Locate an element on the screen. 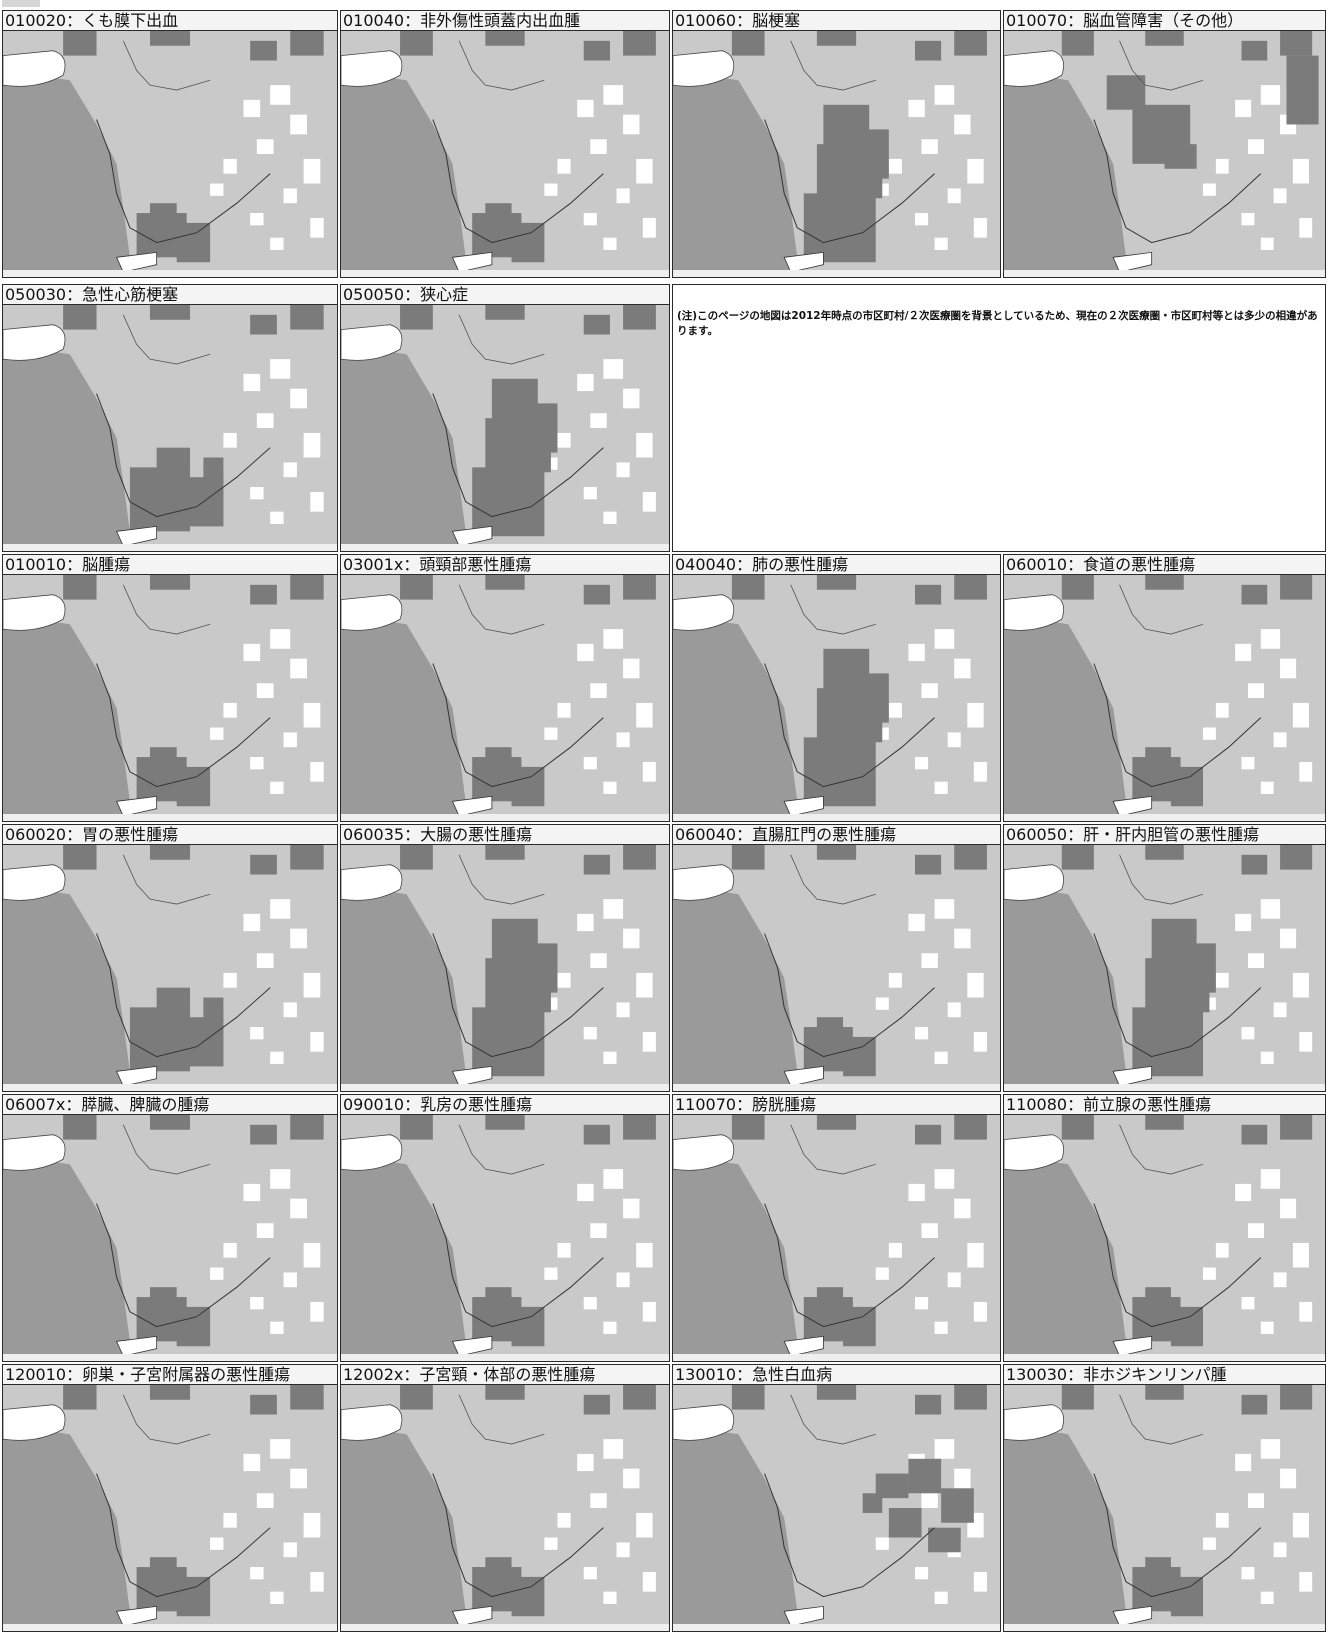  map-panel: 12002x：子宮頸・体部の悪性腫瘍 is located at coordinates (505, 1498).